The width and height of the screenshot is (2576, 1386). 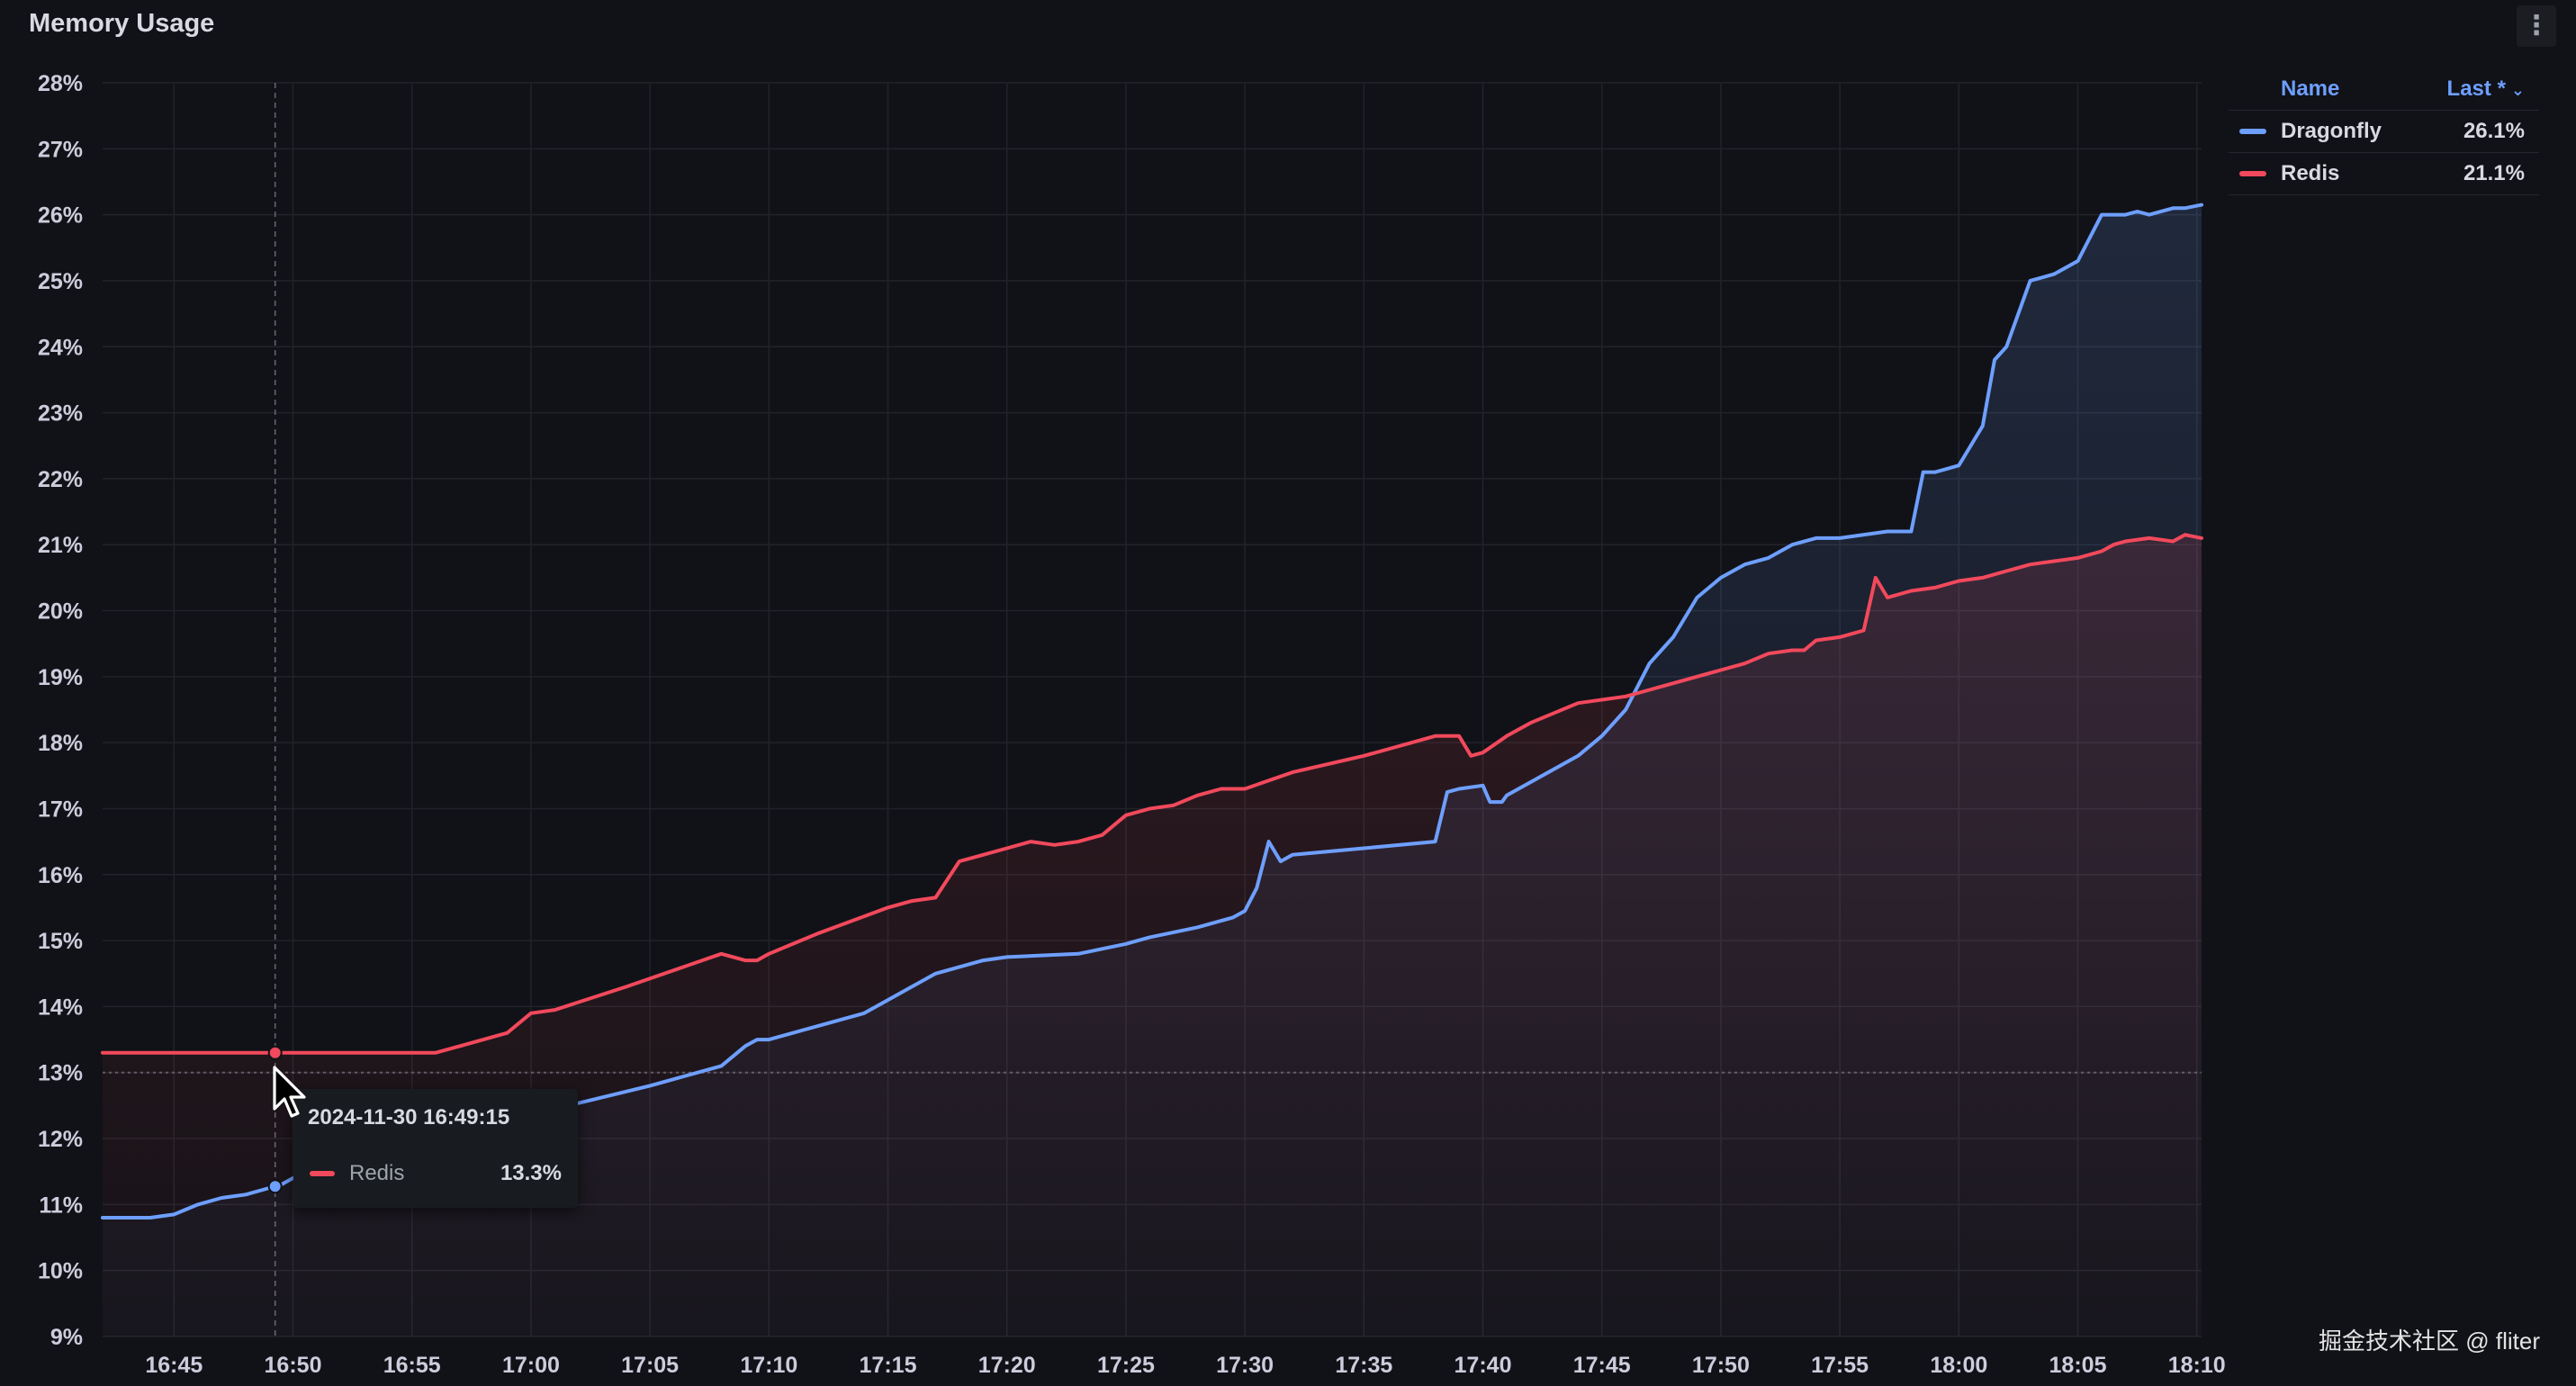 I want to click on y-tick-label: 12%, so click(x=60, y=1139).